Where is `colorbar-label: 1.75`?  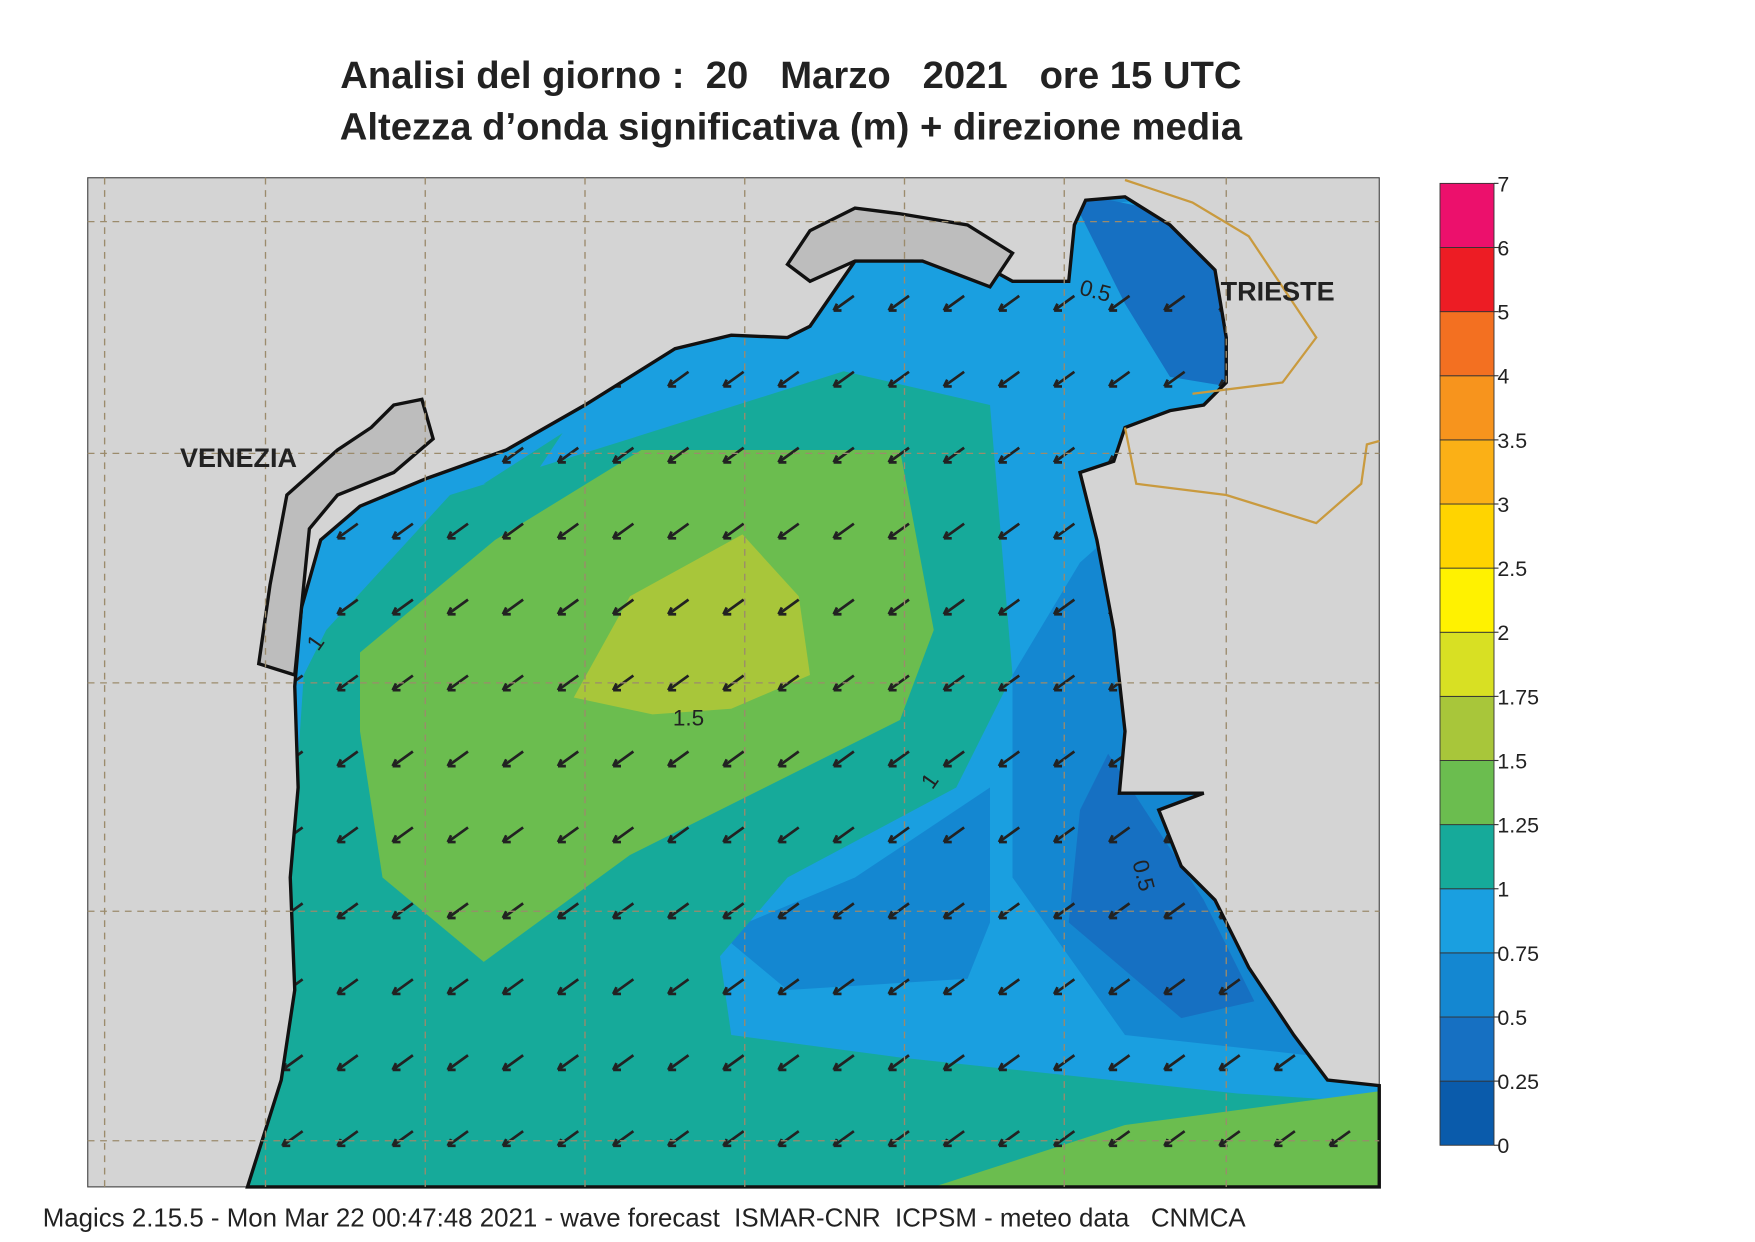 colorbar-label: 1.75 is located at coordinates (1518, 697).